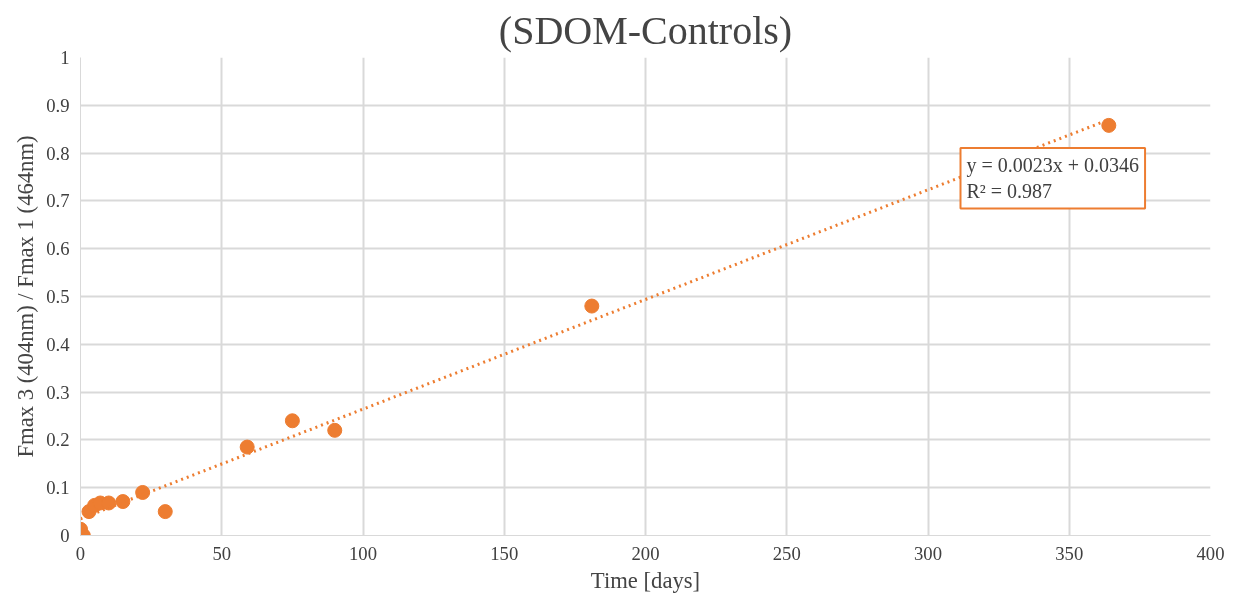 The image size is (1251, 599). Describe the element at coordinates (58, 153) in the screenshot. I see `y-tick-label: 0.8` at that location.